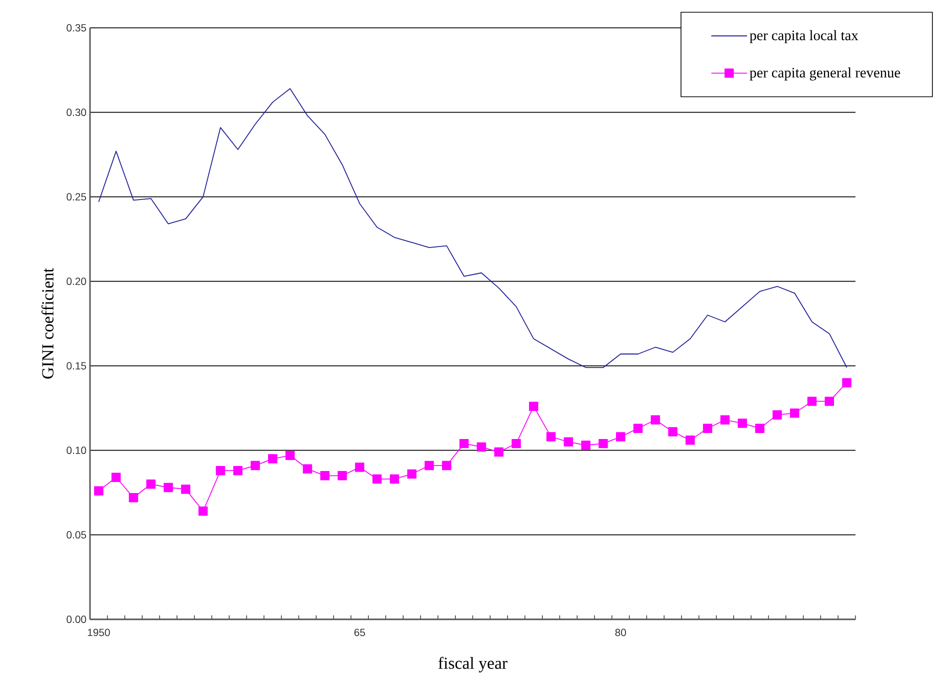 This screenshot has width=935, height=692. What do you see at coordinates (99, 632) in the screenshot?
I see `x-tick-label: 1950` at bounding box center [99, 632].